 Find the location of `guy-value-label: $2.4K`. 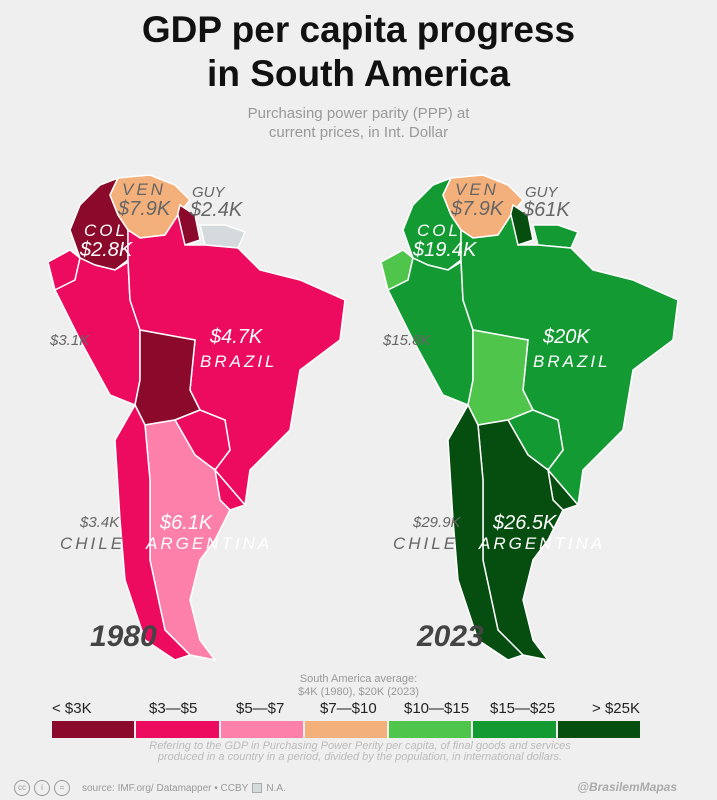

guy-value-label: $2.4K is located at coordinates (216, 210).